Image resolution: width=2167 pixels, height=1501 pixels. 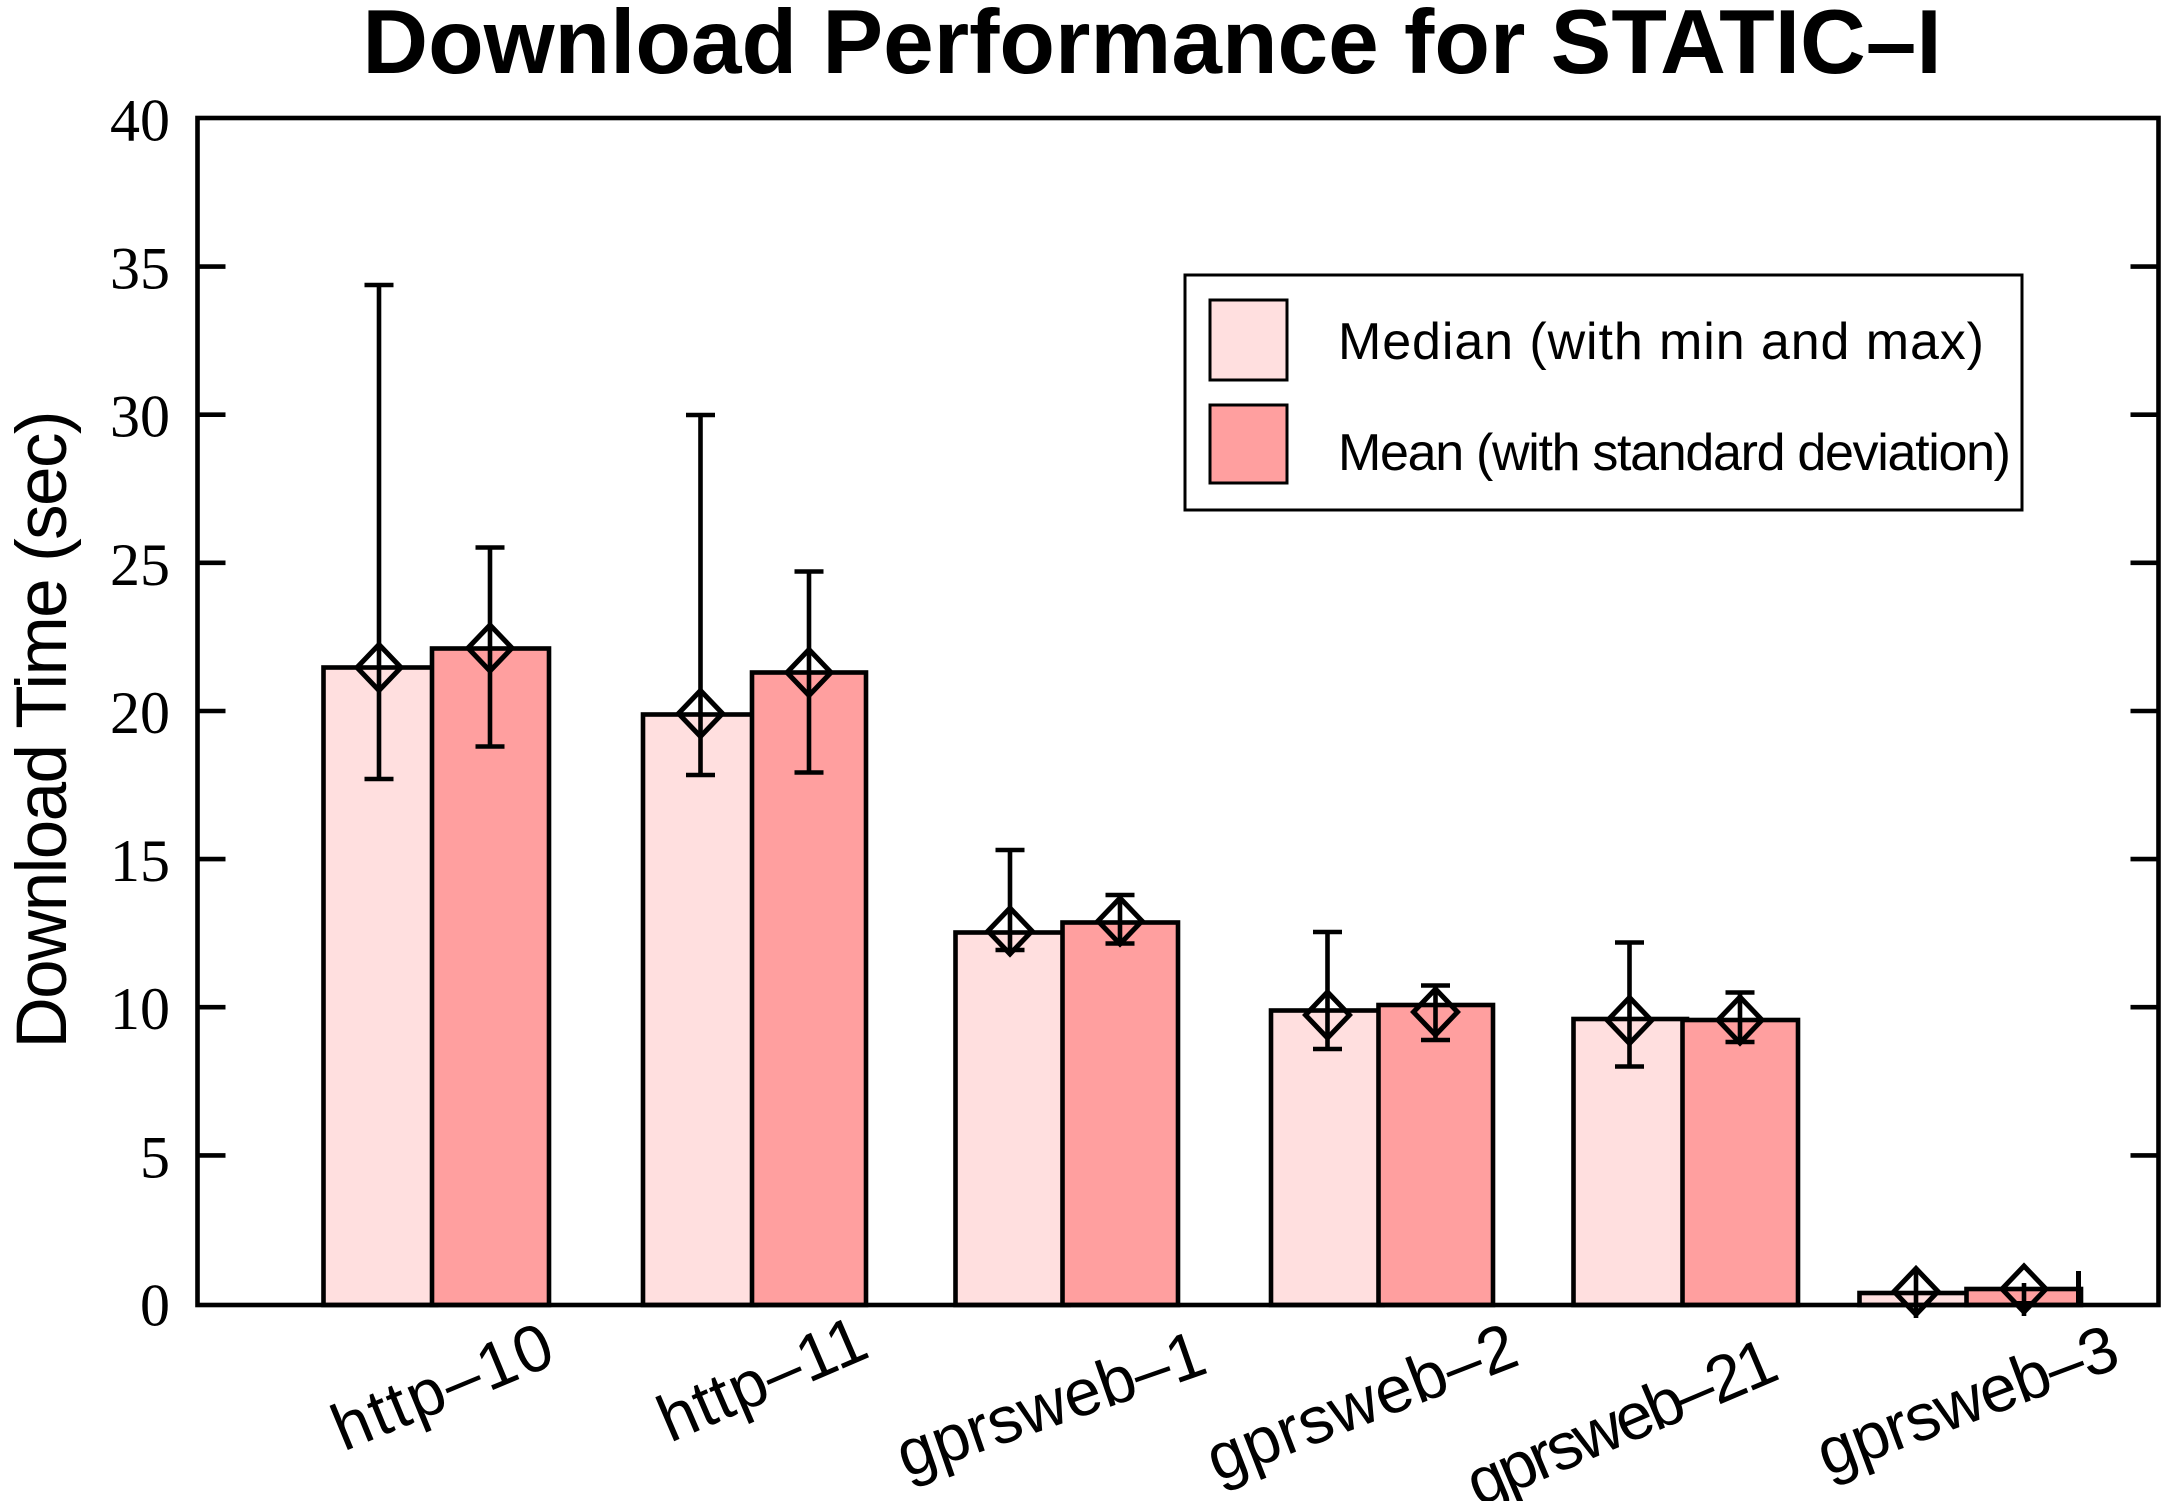 What do you see at coordinates (140, 417) in the screenshot?
I see `svg-text: 30` at bounding box center [140, 417].